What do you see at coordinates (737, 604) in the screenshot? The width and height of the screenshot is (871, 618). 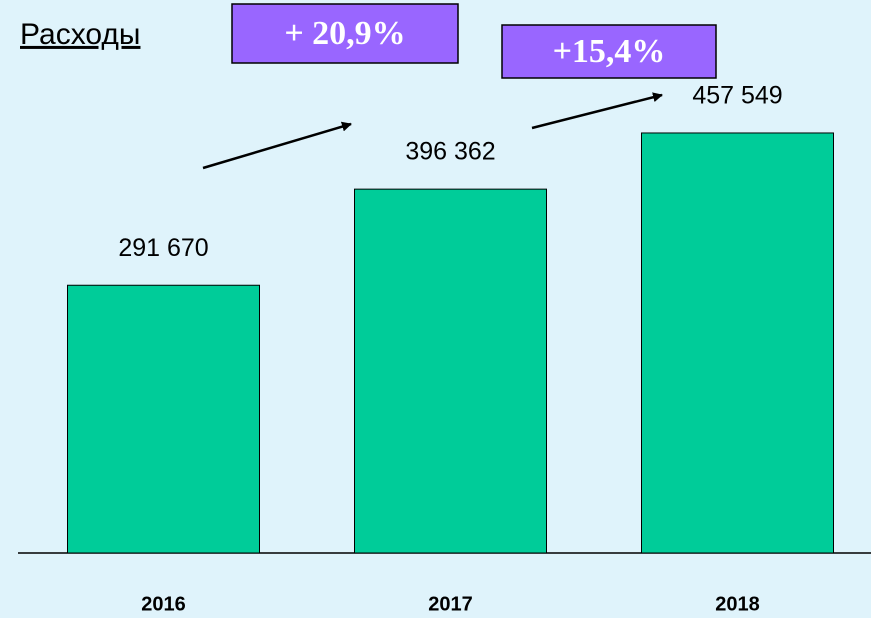 I see `x-tick-label: 2018` at bounding box center [737, 604].